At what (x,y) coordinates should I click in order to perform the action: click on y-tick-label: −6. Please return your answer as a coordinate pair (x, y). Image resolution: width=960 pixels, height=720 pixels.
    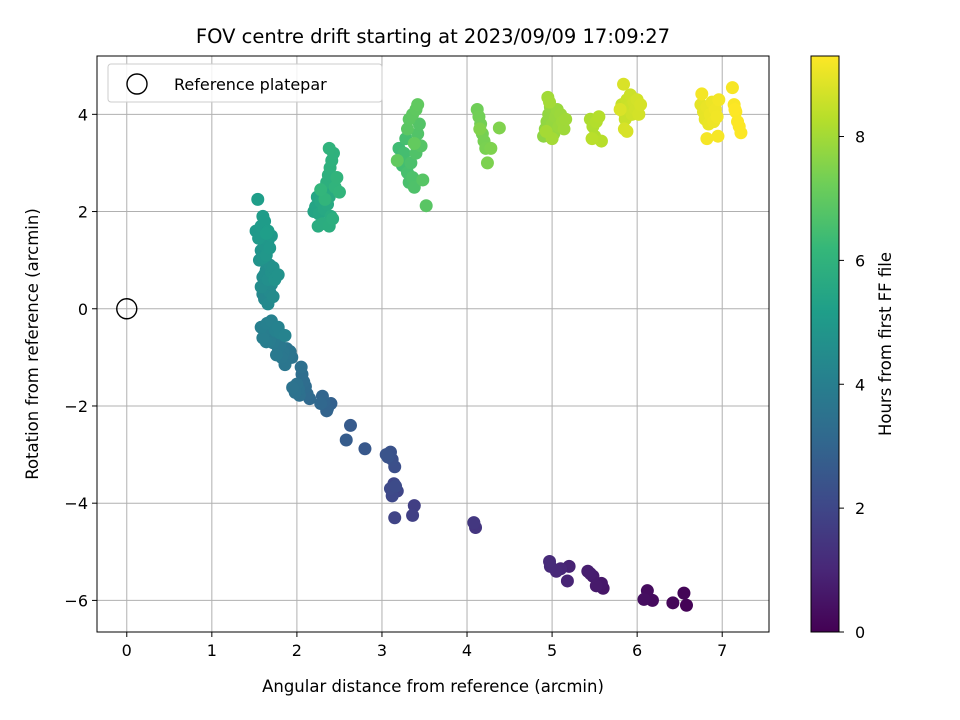
    Looking at the image, I should click on (76, 600).